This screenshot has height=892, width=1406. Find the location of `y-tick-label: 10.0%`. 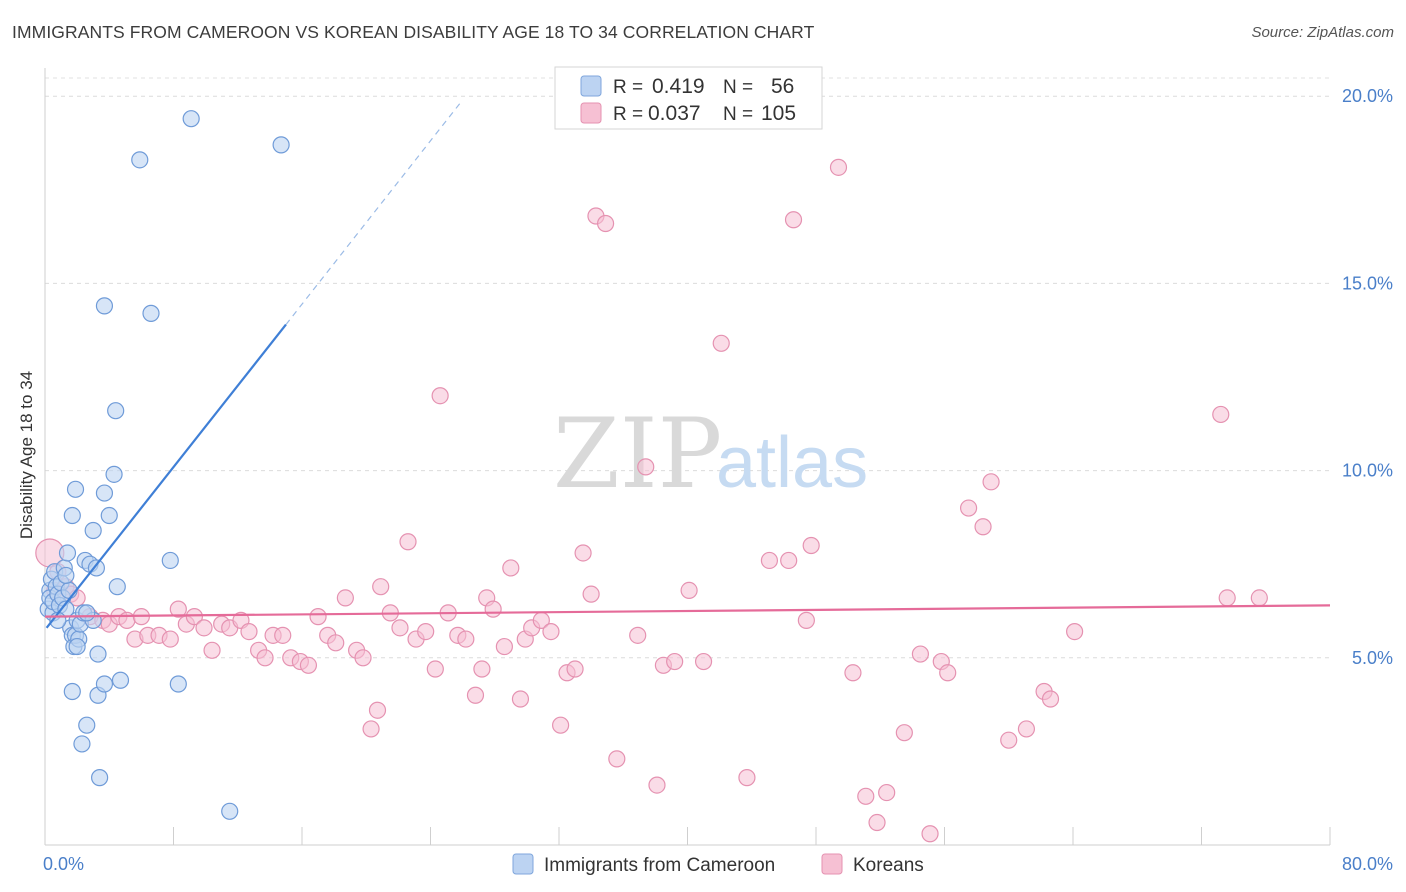

y-tick-label: 10.0% is located at coordinates (1367, 471).